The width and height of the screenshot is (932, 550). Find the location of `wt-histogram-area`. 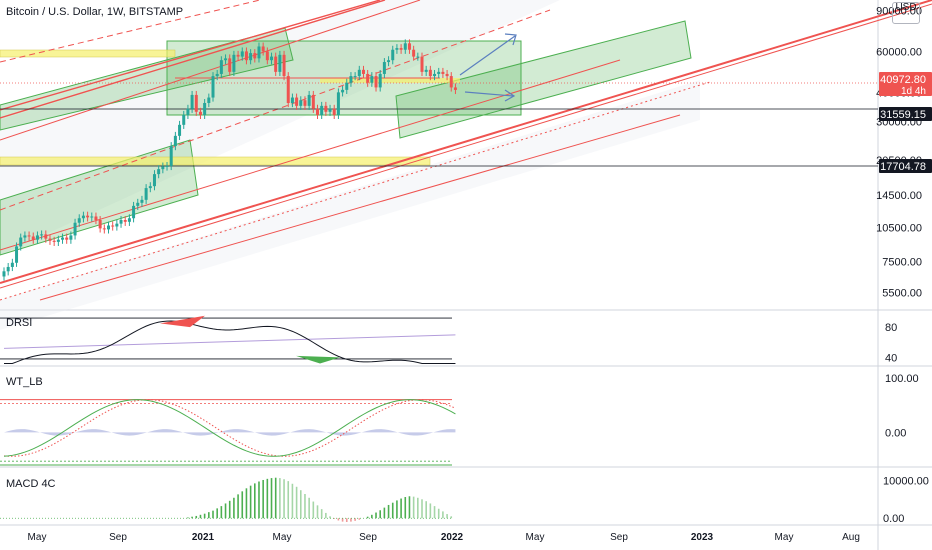

wt-histogram-area is located at coordinates (228, 432).